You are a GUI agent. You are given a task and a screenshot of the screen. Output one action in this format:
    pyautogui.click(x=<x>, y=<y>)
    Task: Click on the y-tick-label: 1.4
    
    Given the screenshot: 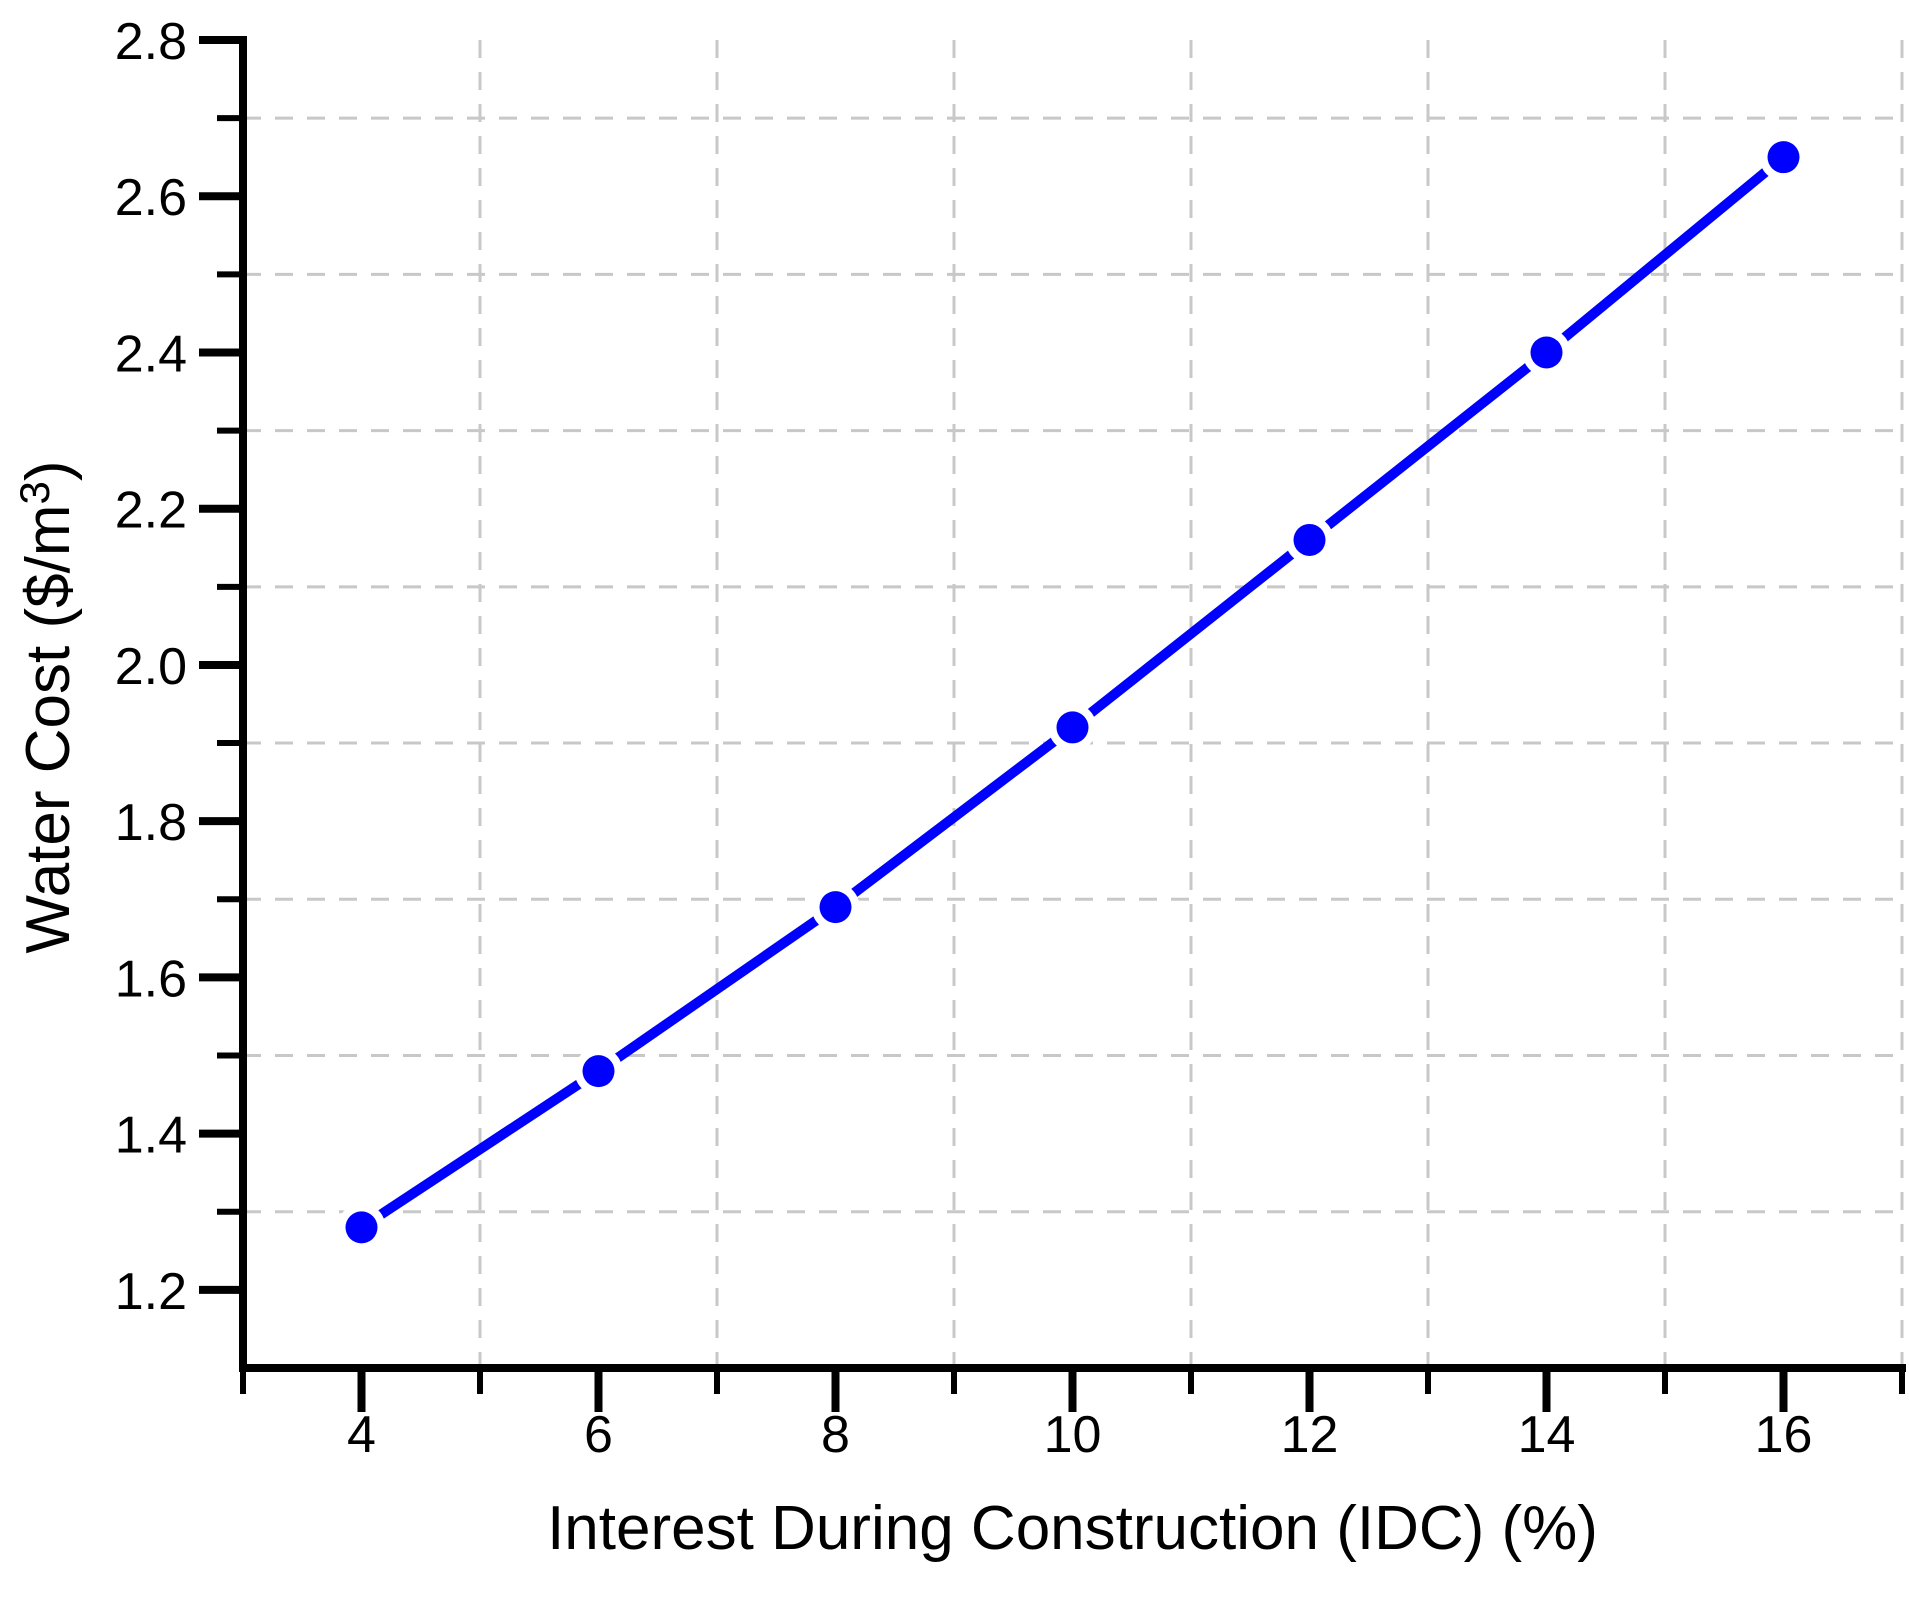 What is the action you would take?
    pyautogui.click(x=151, y=1136)
    